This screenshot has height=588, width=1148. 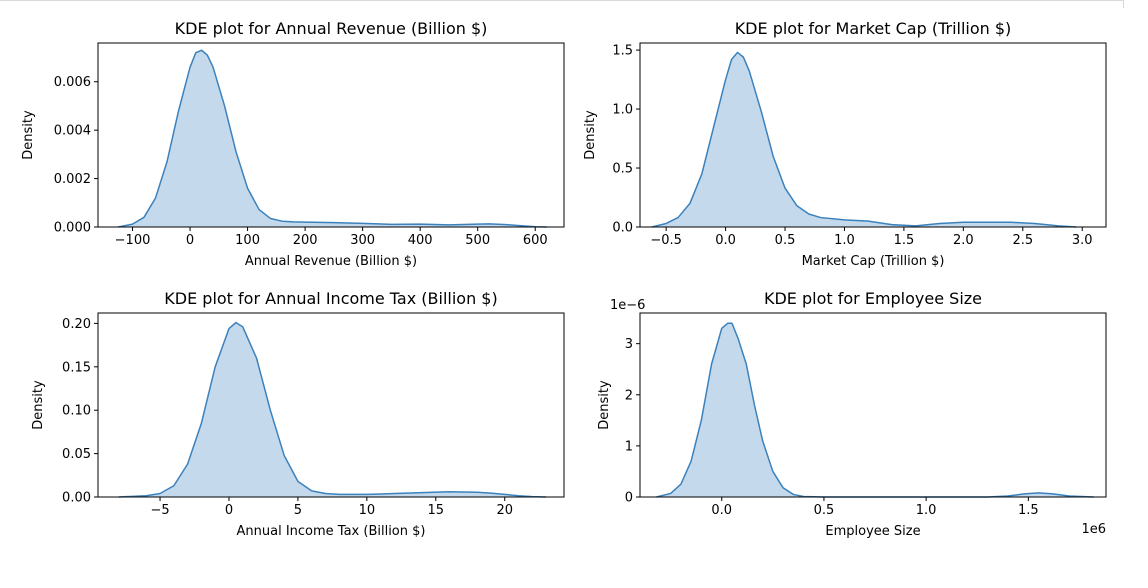 What do you see at coordinates (622, 169) in the screenshot?
I see `y-tick-label: 0.5` at bounding box center [622, 169].